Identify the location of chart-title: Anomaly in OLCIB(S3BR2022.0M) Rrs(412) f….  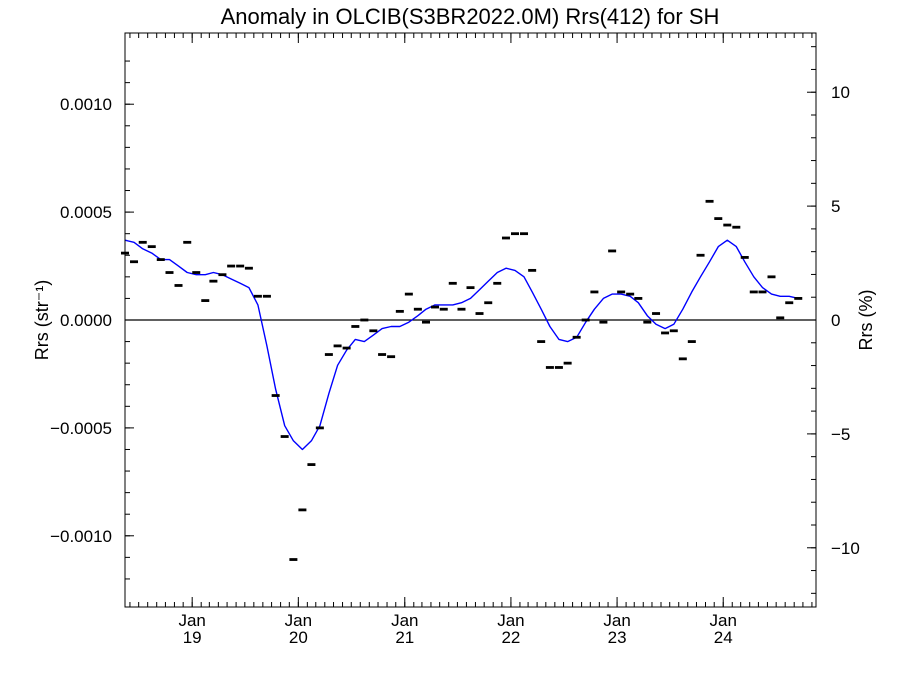
(470, 16).